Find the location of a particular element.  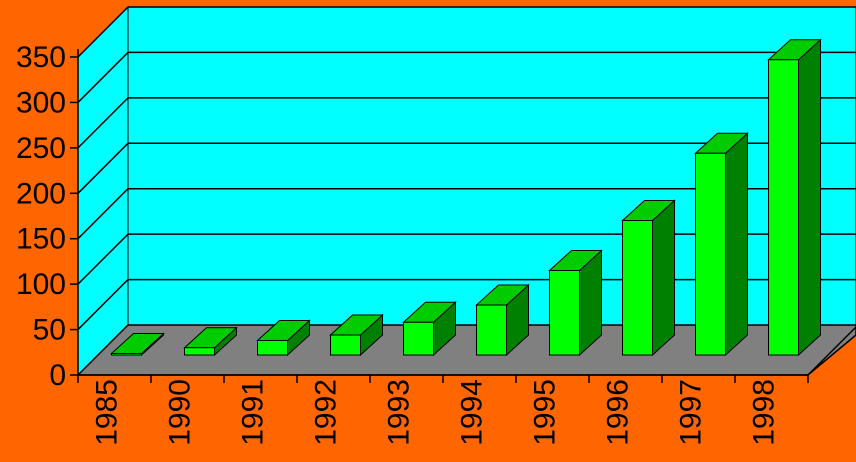

y-axis-ticks: 0 50 100 150 200 250 300 350 is located at coordinates (47, 216).